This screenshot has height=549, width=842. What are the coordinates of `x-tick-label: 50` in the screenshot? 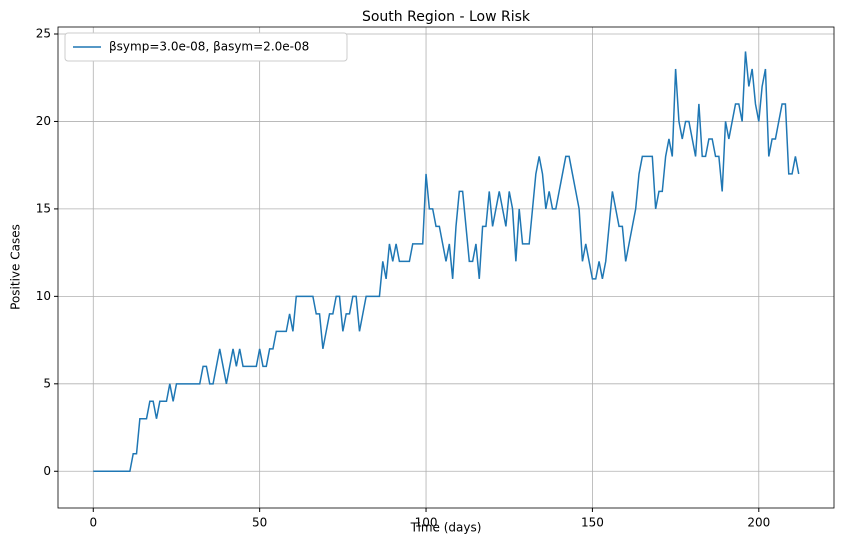 It's located at (259, 523).